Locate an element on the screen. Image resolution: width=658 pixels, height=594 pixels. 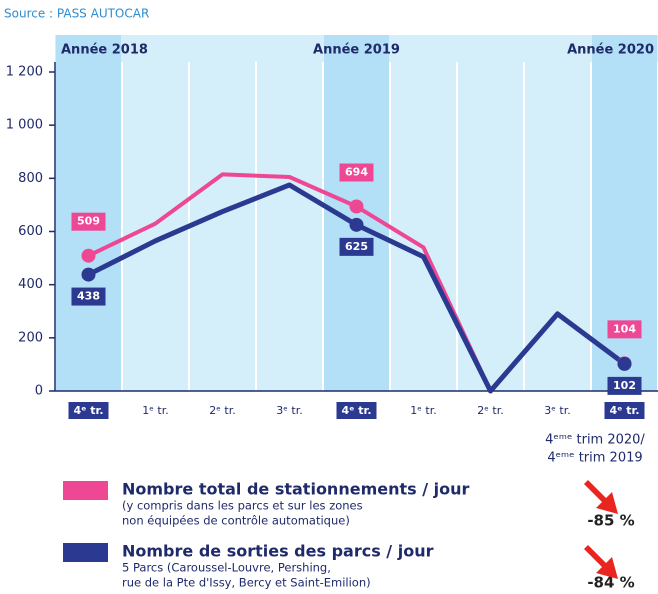
value-label: 104 is located at coordinates (624, 328).